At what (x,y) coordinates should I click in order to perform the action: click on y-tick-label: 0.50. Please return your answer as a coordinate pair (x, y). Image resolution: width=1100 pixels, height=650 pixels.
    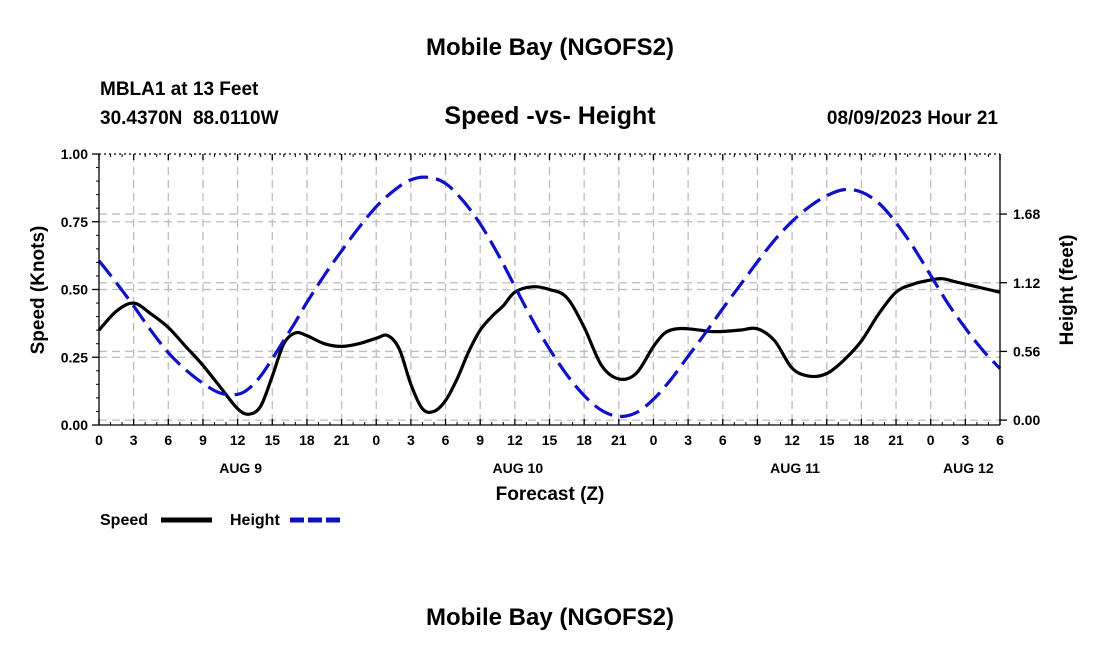
    Looking at the image, I should click on (74, 290).